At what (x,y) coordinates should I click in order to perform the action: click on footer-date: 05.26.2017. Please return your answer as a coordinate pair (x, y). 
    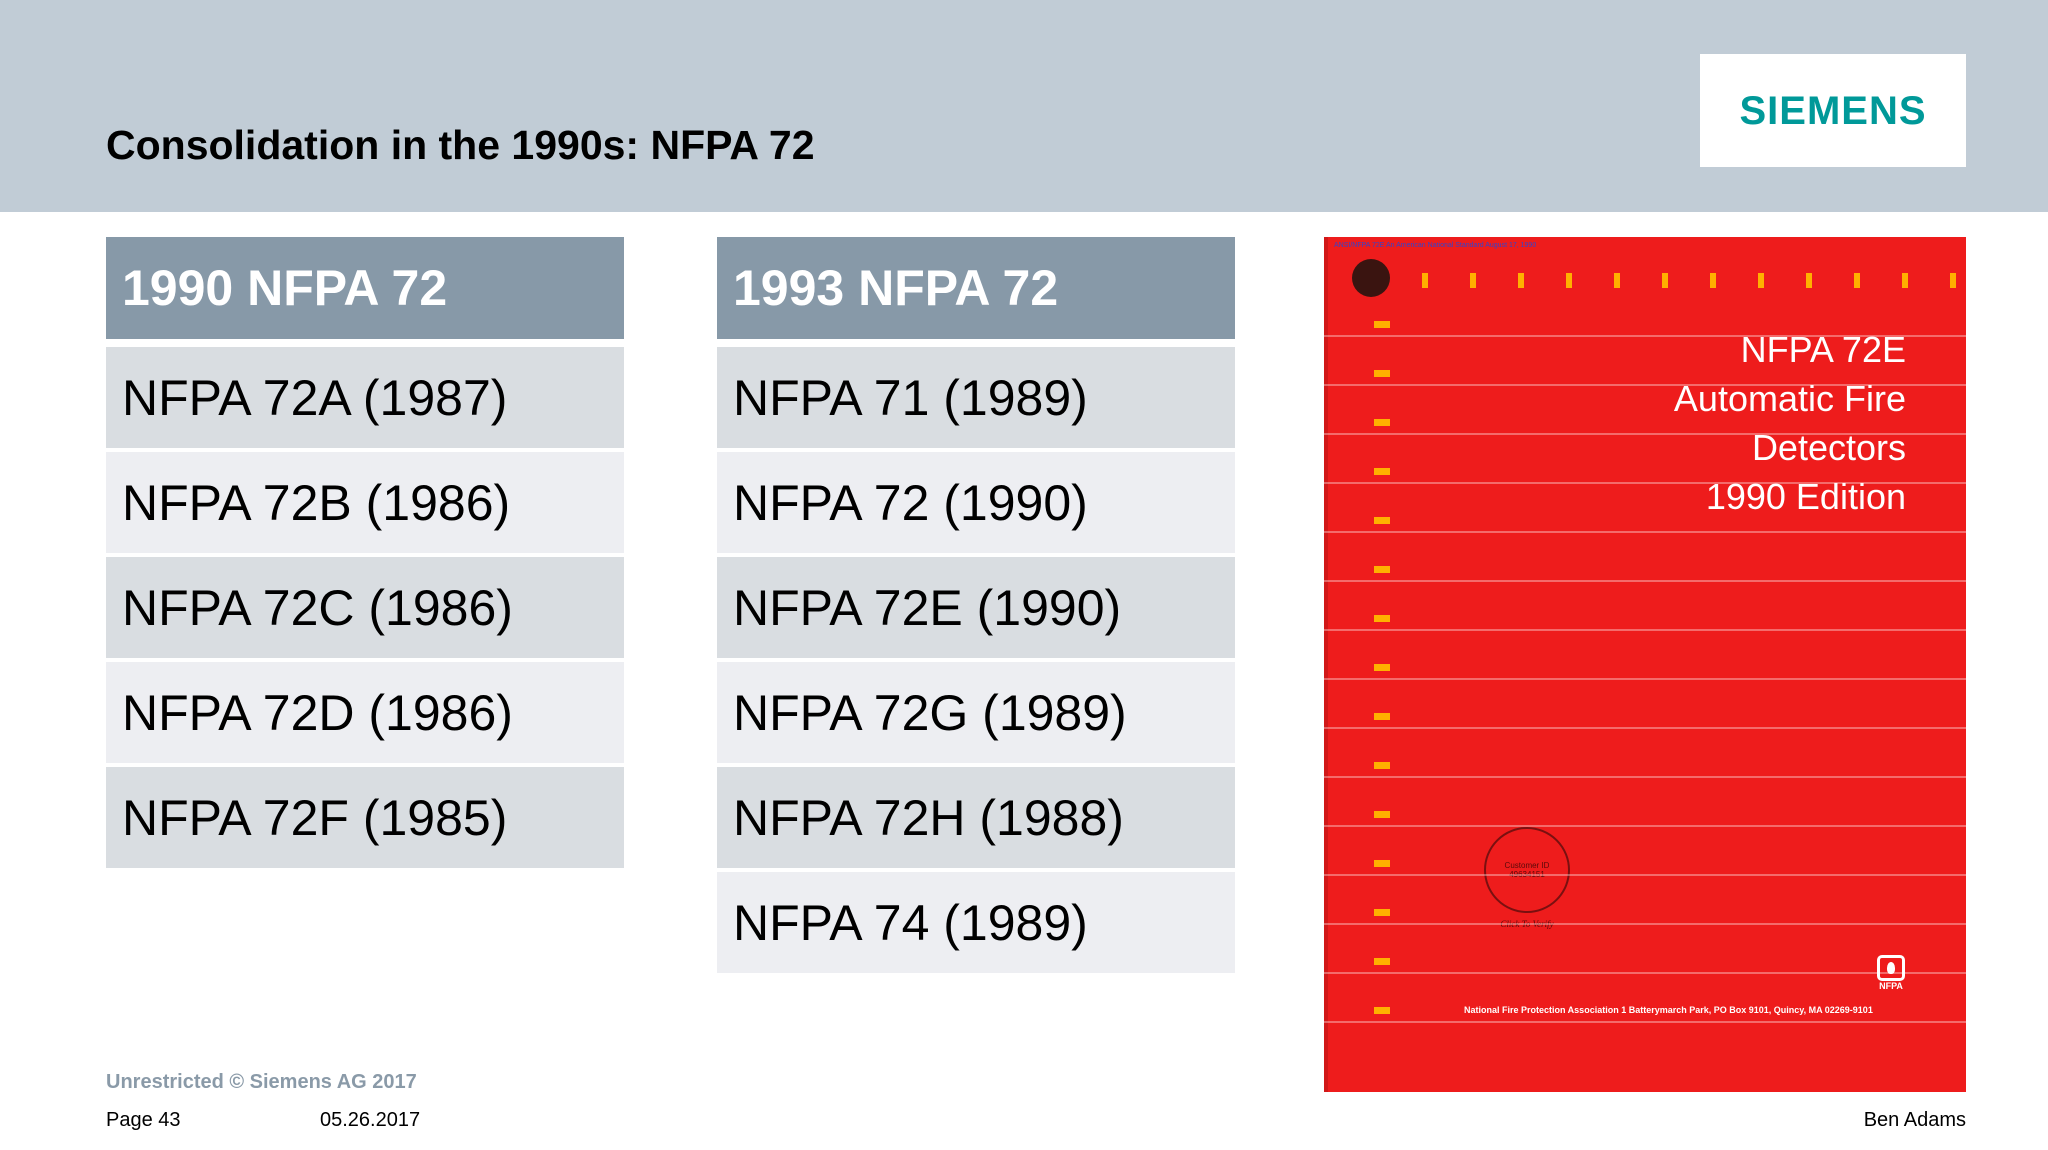
    Looking at the image, I should click on (370, 1120).